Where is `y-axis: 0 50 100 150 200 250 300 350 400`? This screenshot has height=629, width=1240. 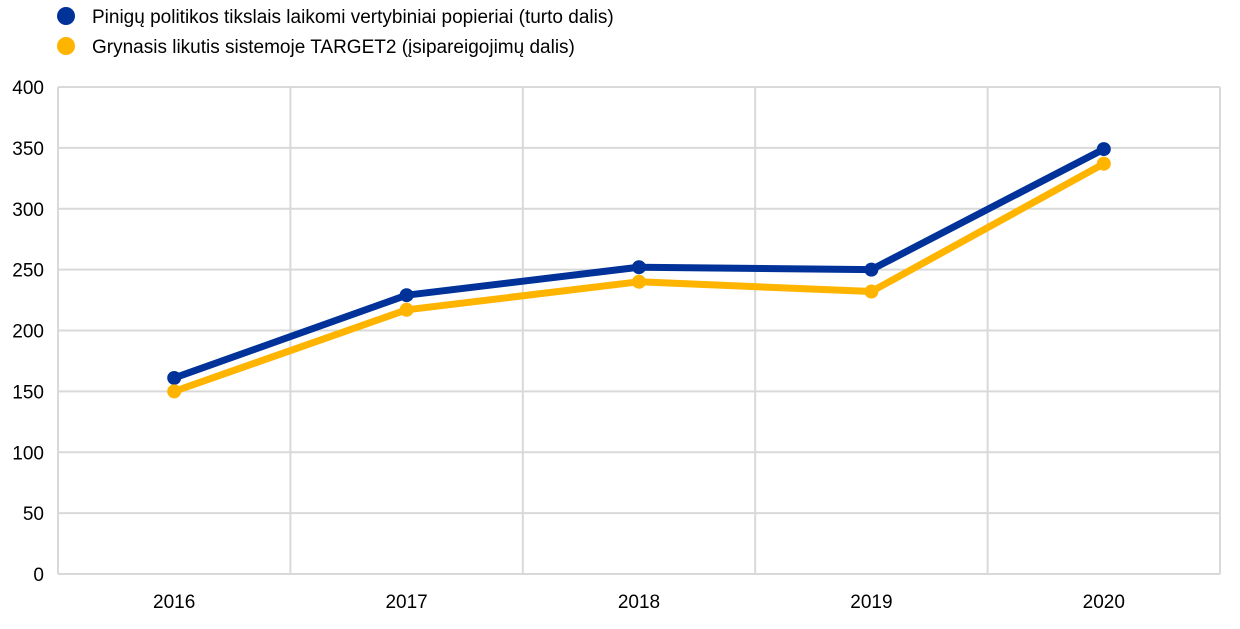
y-axis: 0 50 100 150 200 250 300 350 400 is located at coordinates (28, 332).